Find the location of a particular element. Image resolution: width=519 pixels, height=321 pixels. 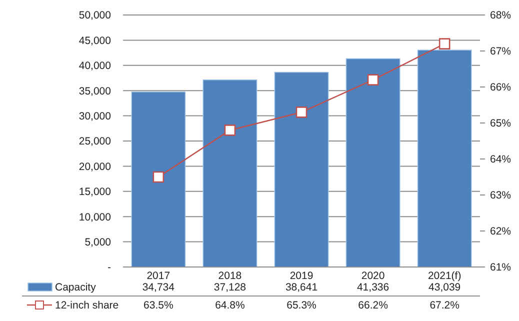

data-label: 43,039 is located at coordinates (444, 288).